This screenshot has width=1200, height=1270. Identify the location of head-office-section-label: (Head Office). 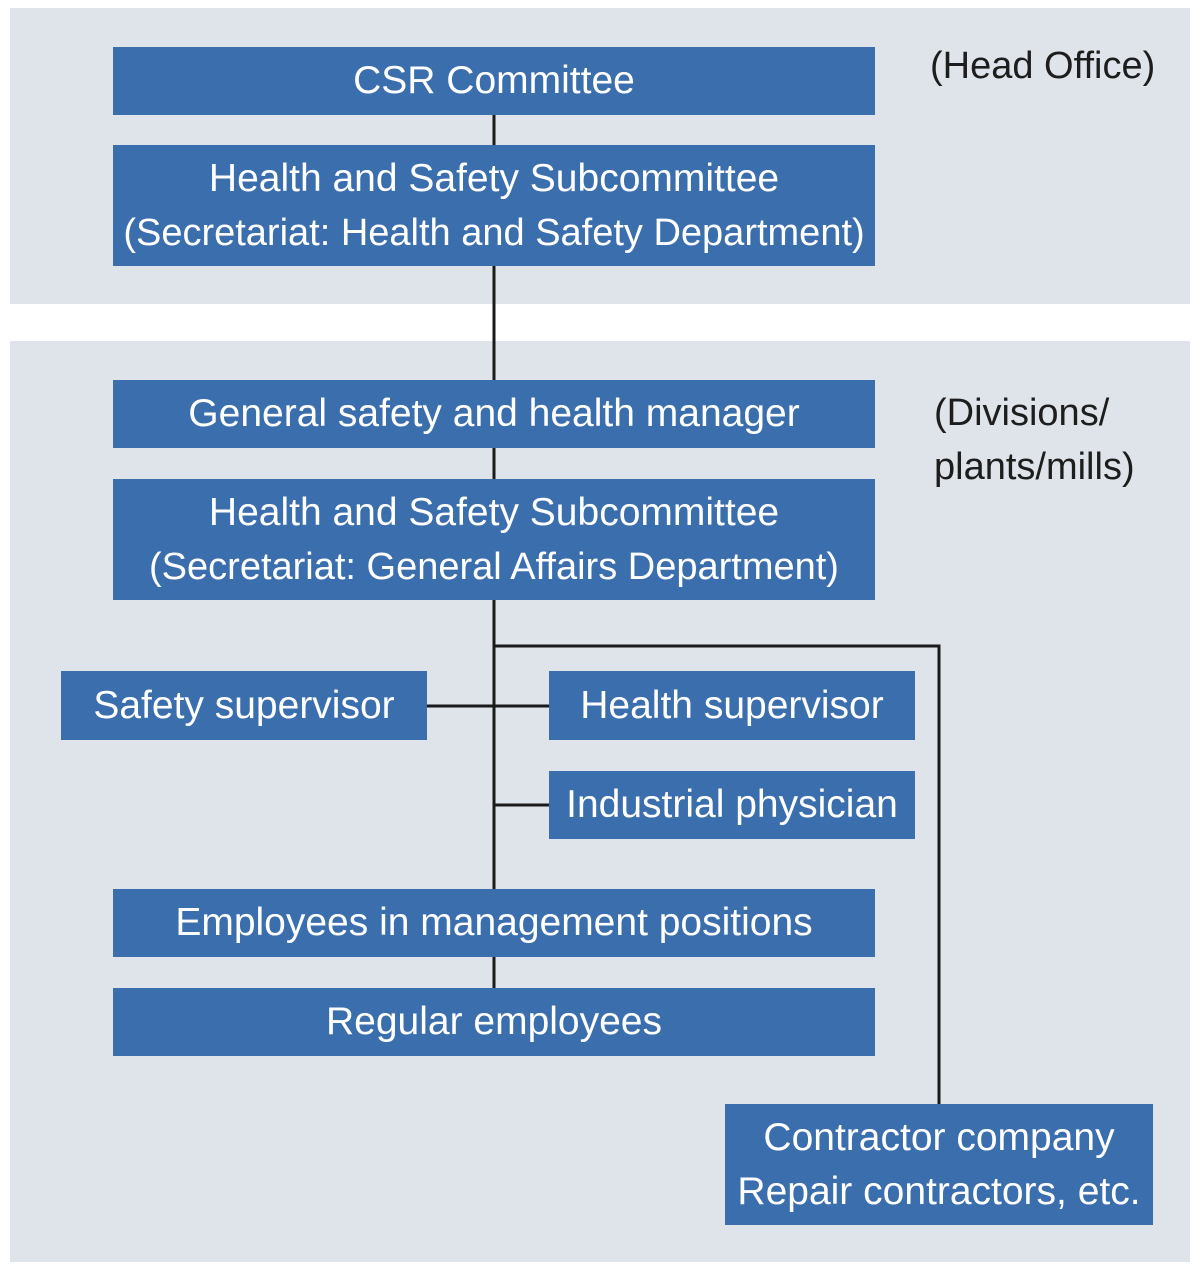
(1042, 66).